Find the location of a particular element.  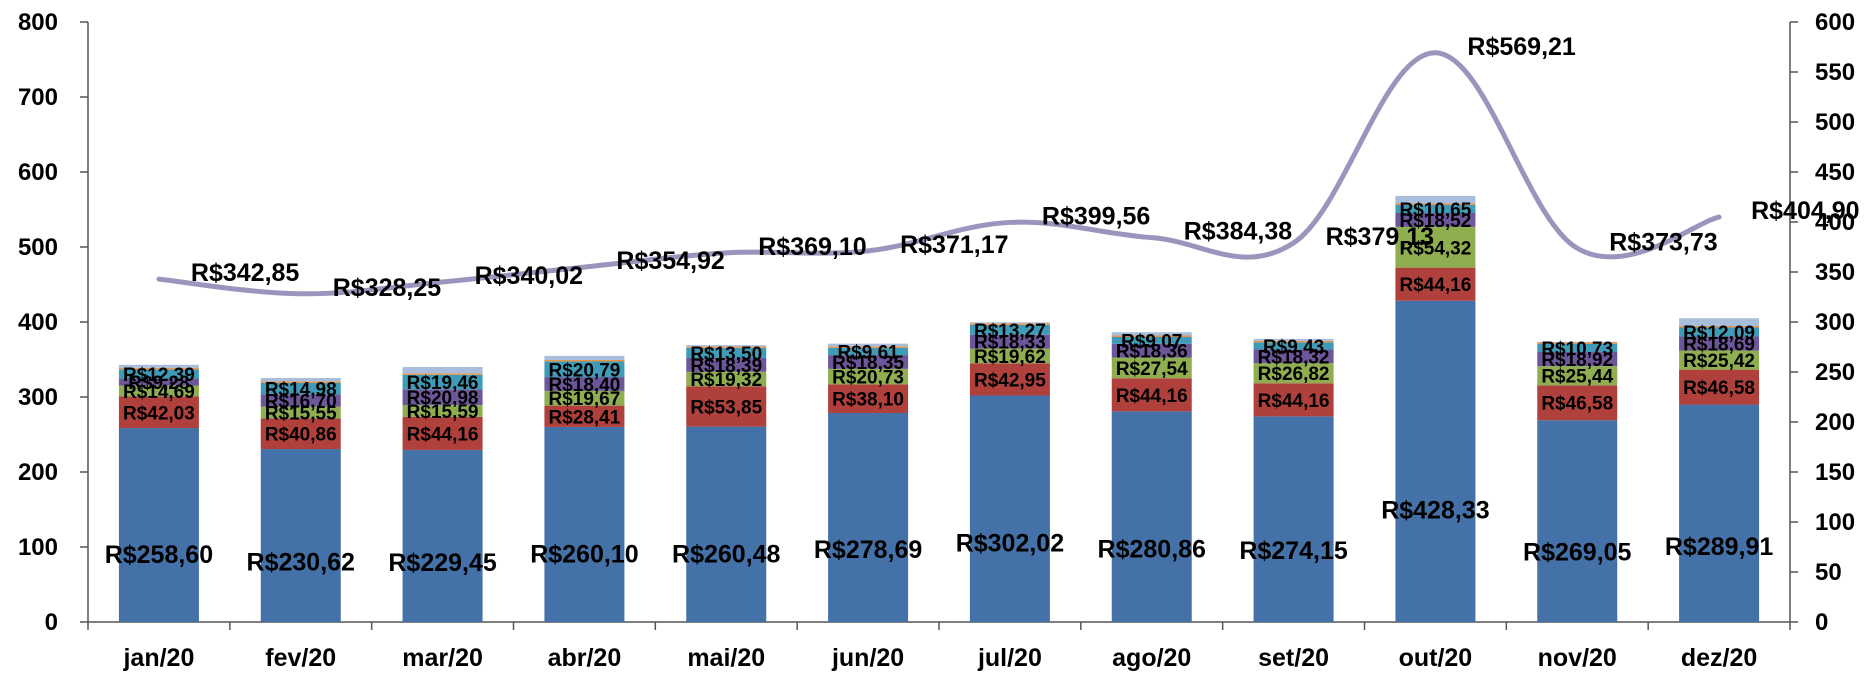

bar-data-label: R$9,07 is located at coordinates (1151, 341).